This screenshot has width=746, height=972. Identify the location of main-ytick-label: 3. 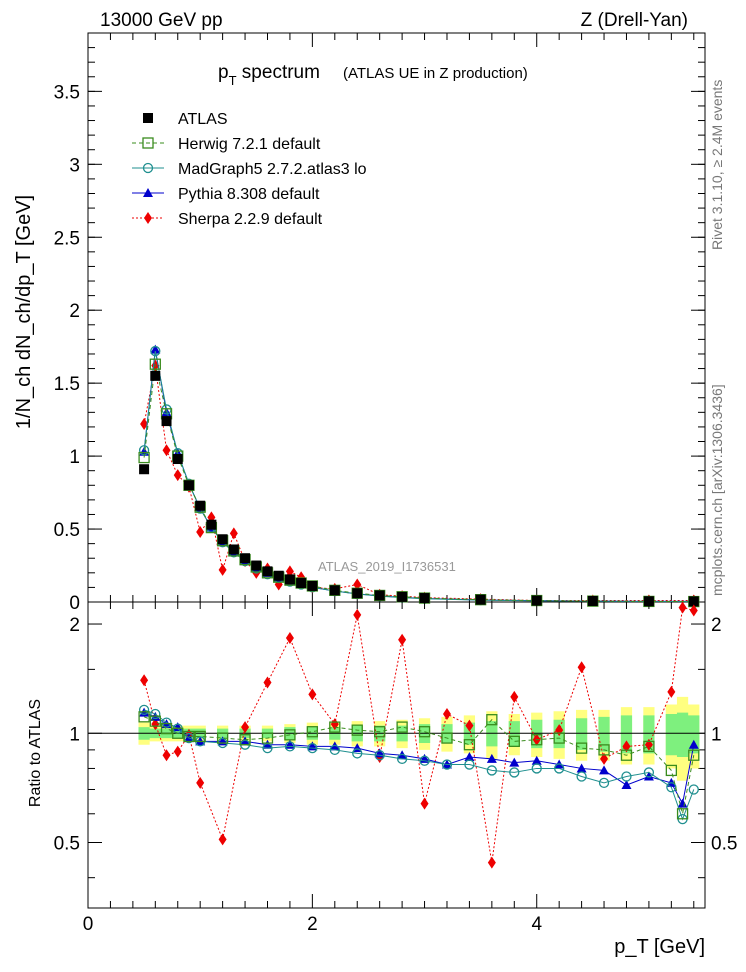
(74, 165).